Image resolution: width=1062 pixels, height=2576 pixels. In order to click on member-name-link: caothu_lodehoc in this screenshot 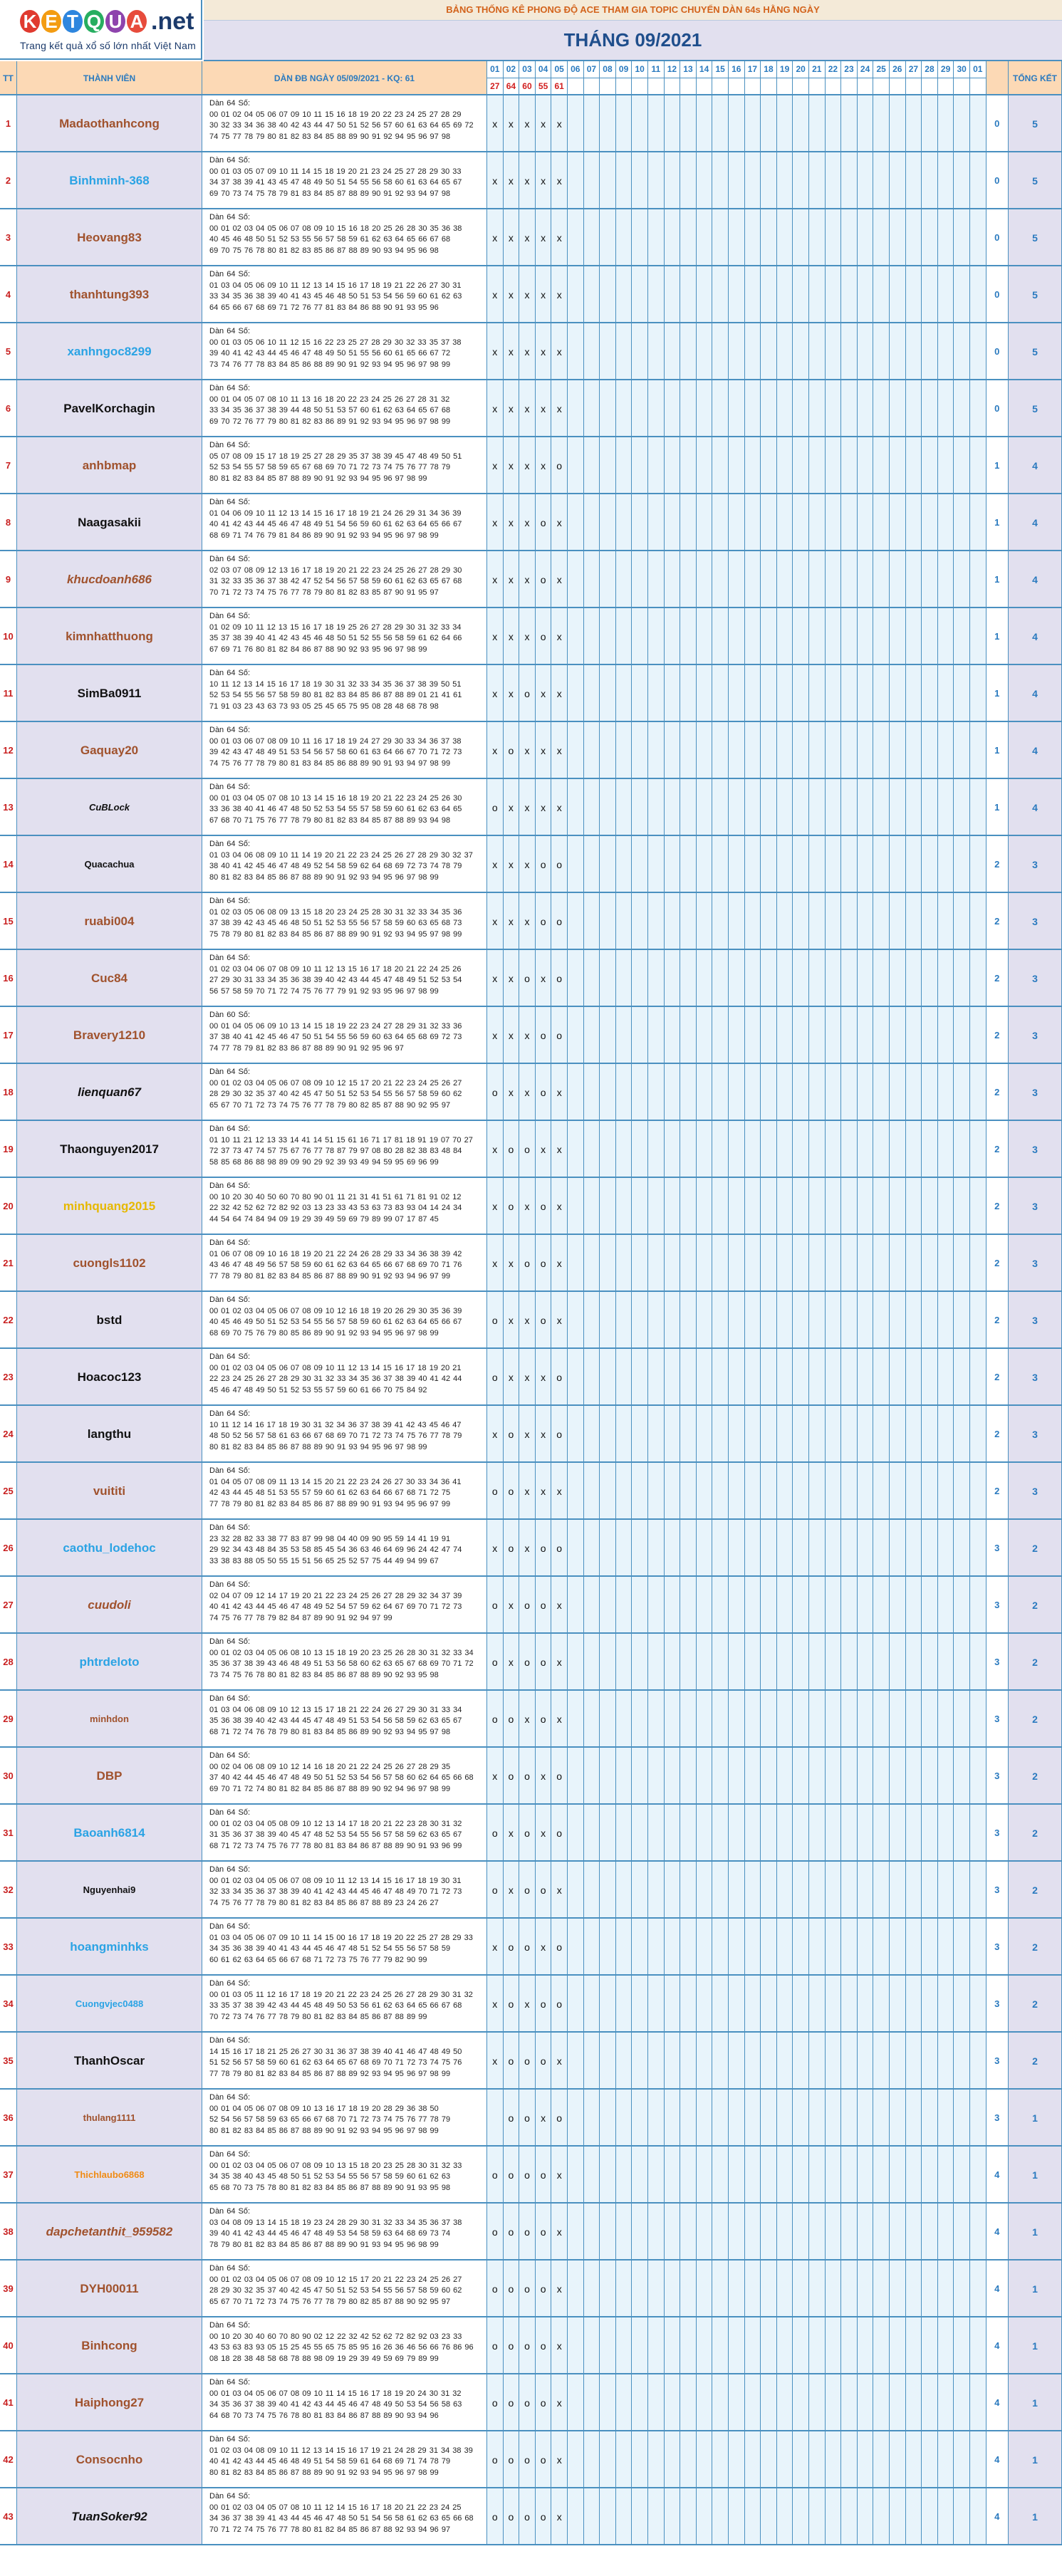, I will do `click(109, 1548)`.